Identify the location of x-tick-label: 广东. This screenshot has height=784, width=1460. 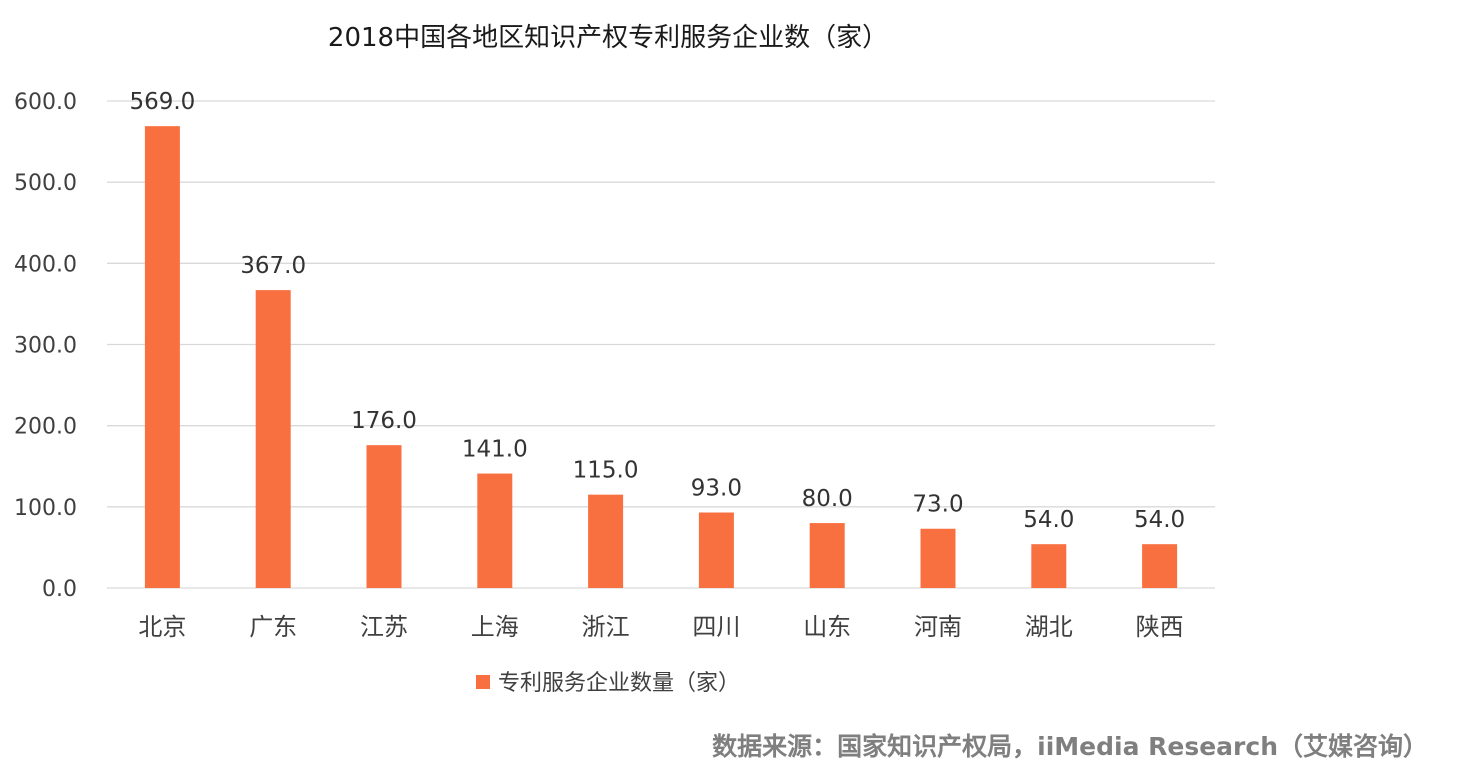
(273, 627).